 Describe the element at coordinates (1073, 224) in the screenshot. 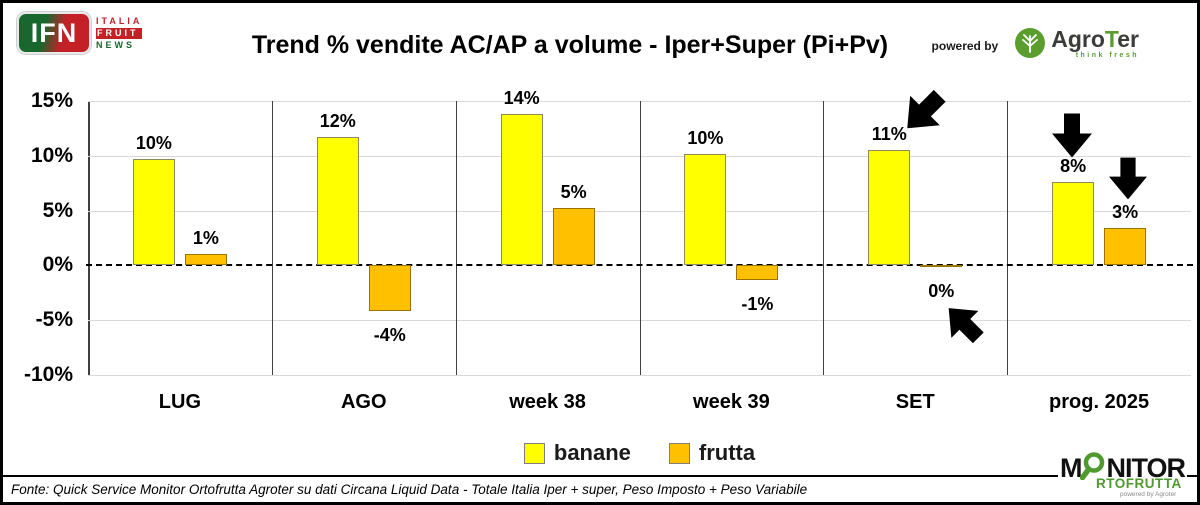

I see `bar-banane-prog. 2025` at that location.